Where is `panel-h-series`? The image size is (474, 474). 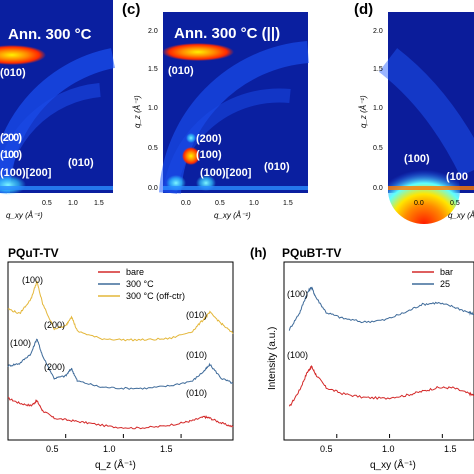
panel-h-series is located at coordinates (381, 346).